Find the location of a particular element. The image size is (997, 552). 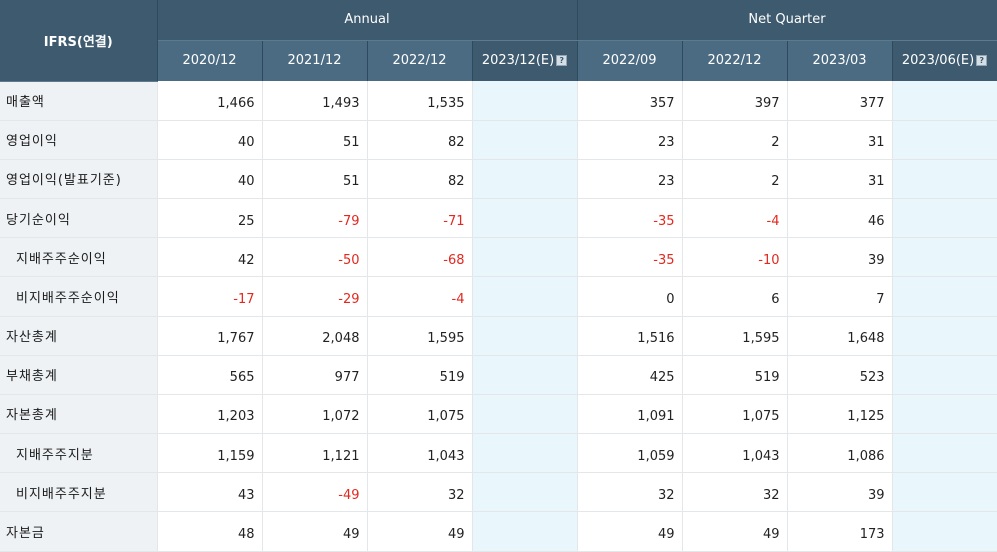

net-quarter-header: Net Quarter is located at coordinates (787, 20).